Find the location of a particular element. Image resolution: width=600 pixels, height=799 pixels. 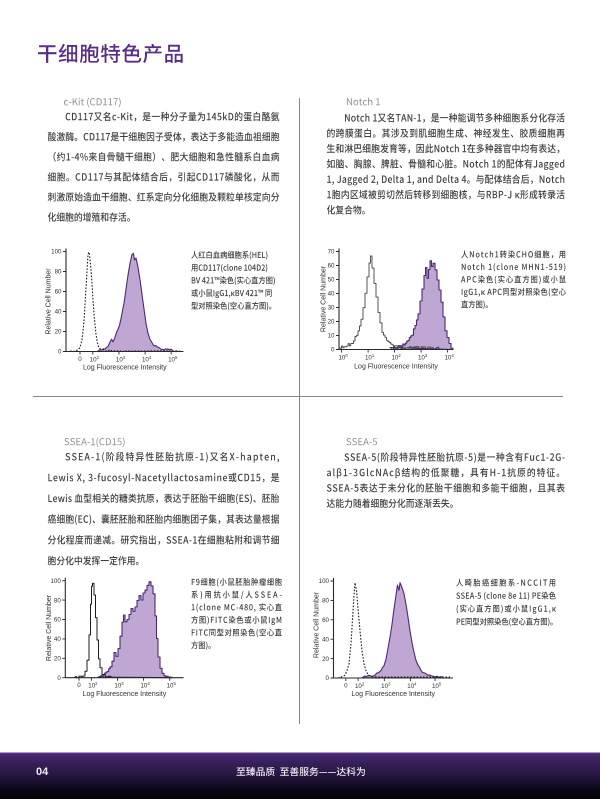

svg-text: 50 is located at coordinates (331, 280).